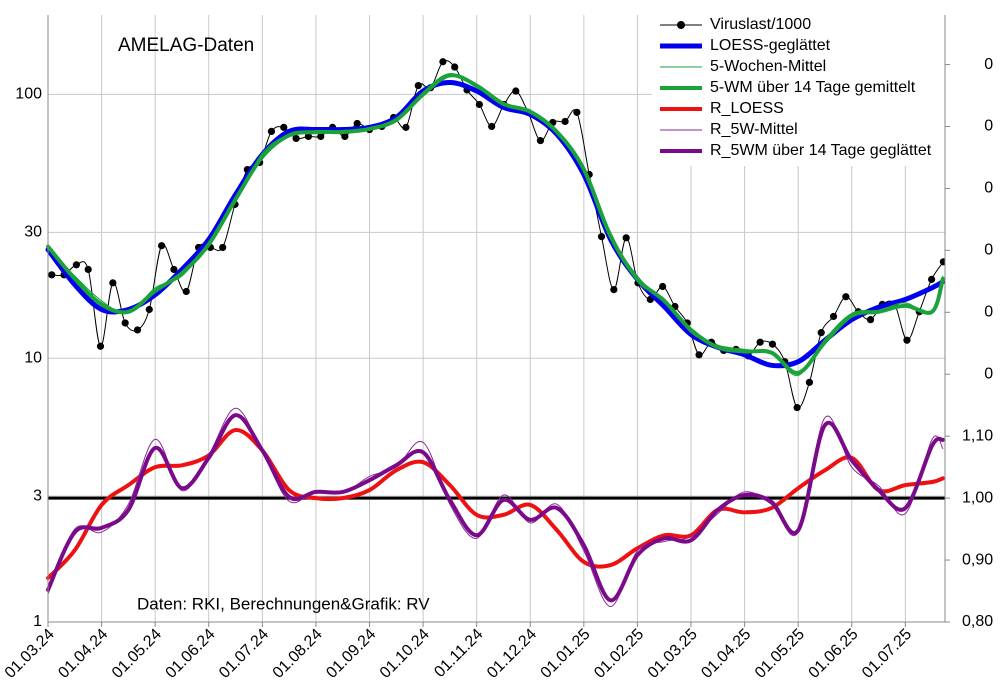 The height and width of the screenshot is (696, 1000). I want to click on legend-label: 5-Wochen-Mittel, so click(768, 66).